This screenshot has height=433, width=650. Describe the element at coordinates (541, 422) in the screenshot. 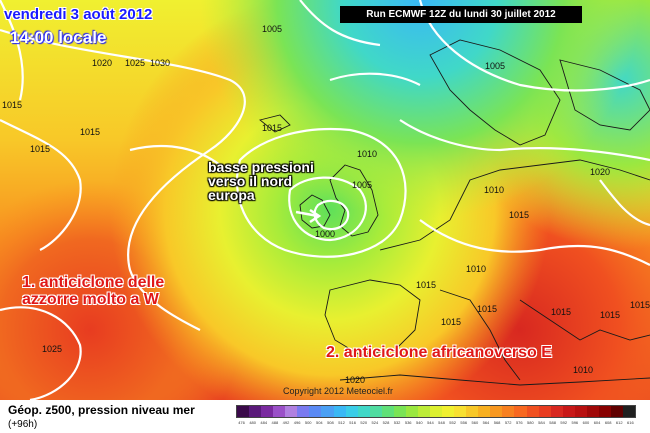

I see `scale-tick-label: 584` at that location.